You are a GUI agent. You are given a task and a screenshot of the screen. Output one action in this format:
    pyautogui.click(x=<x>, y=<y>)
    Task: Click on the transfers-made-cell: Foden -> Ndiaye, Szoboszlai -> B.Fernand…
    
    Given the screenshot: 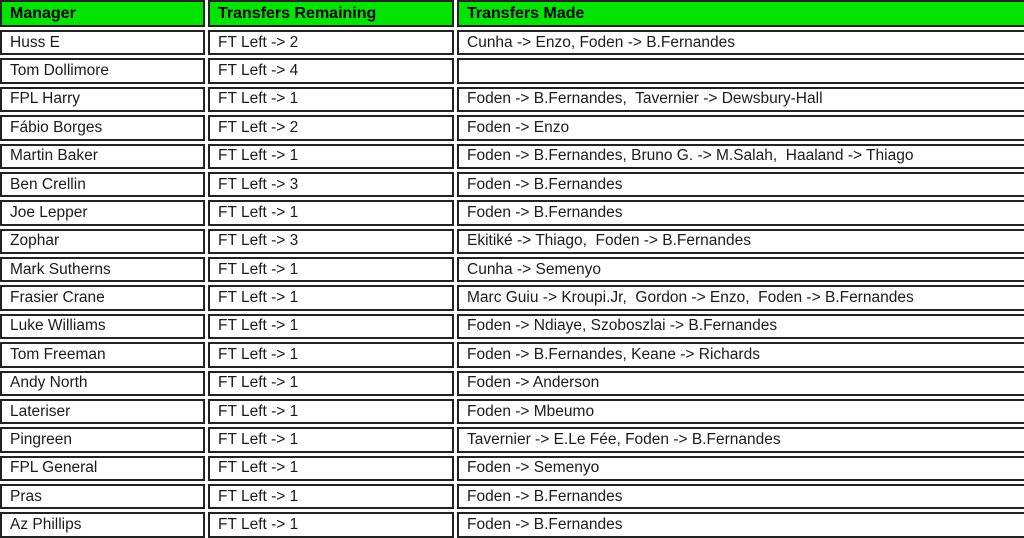 What is the action you would take?
    pyautogui.click(x=740, y=326)
    